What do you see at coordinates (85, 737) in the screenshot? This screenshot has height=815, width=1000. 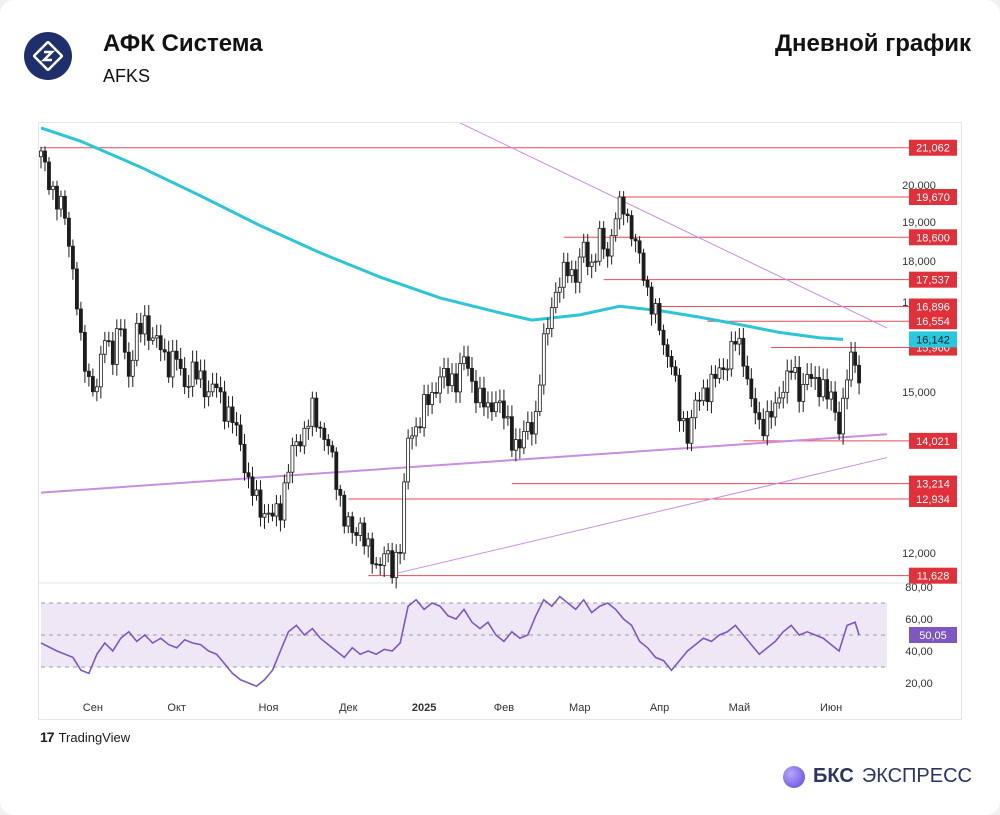 I see `tradingview-attribution: 17 TradingView` at bounding box center [85, 737].